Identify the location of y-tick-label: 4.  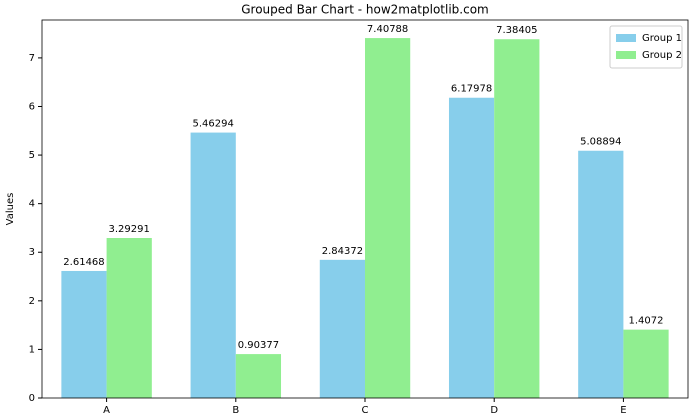
(32, 204).